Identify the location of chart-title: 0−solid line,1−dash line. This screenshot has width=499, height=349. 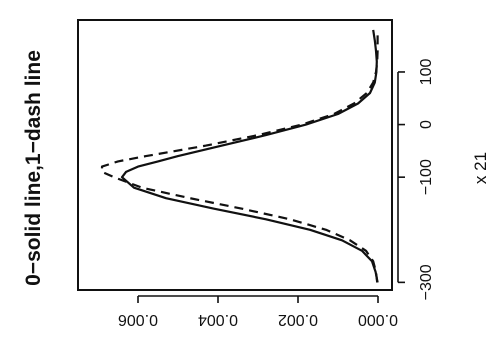
(33, 168).